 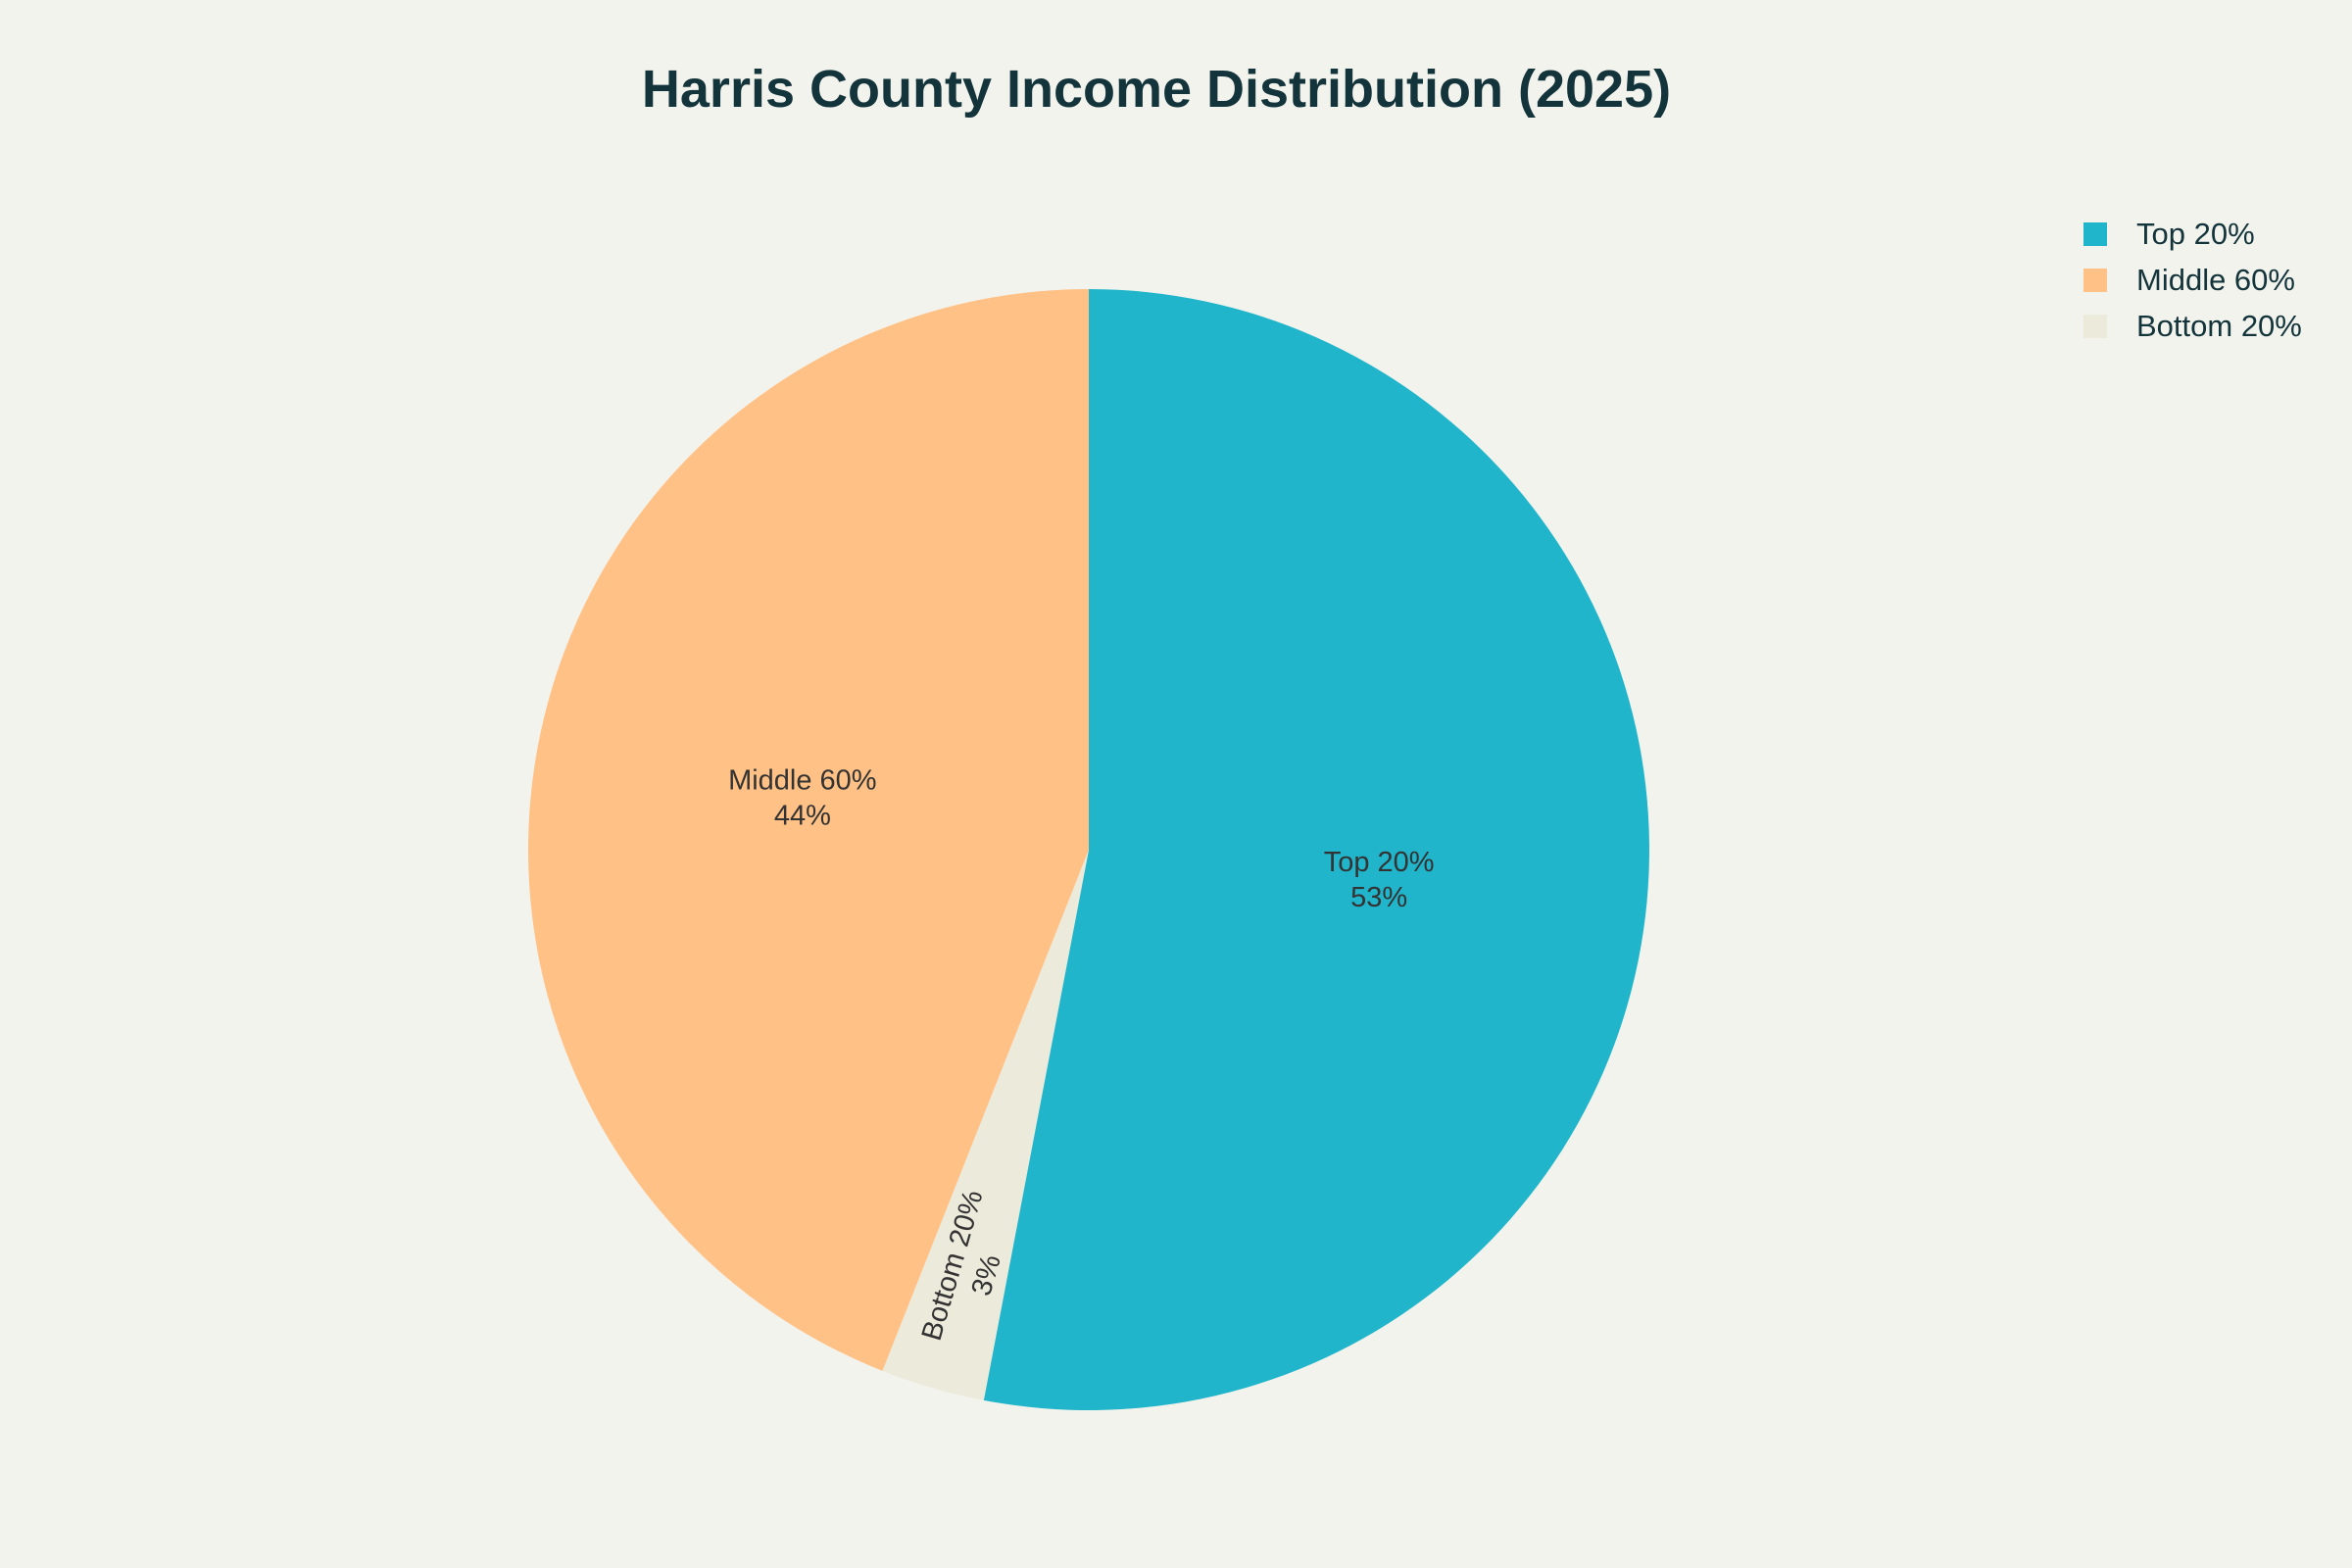 I want to click on legend-label: Top 20%, so click(x=2195, y=233).